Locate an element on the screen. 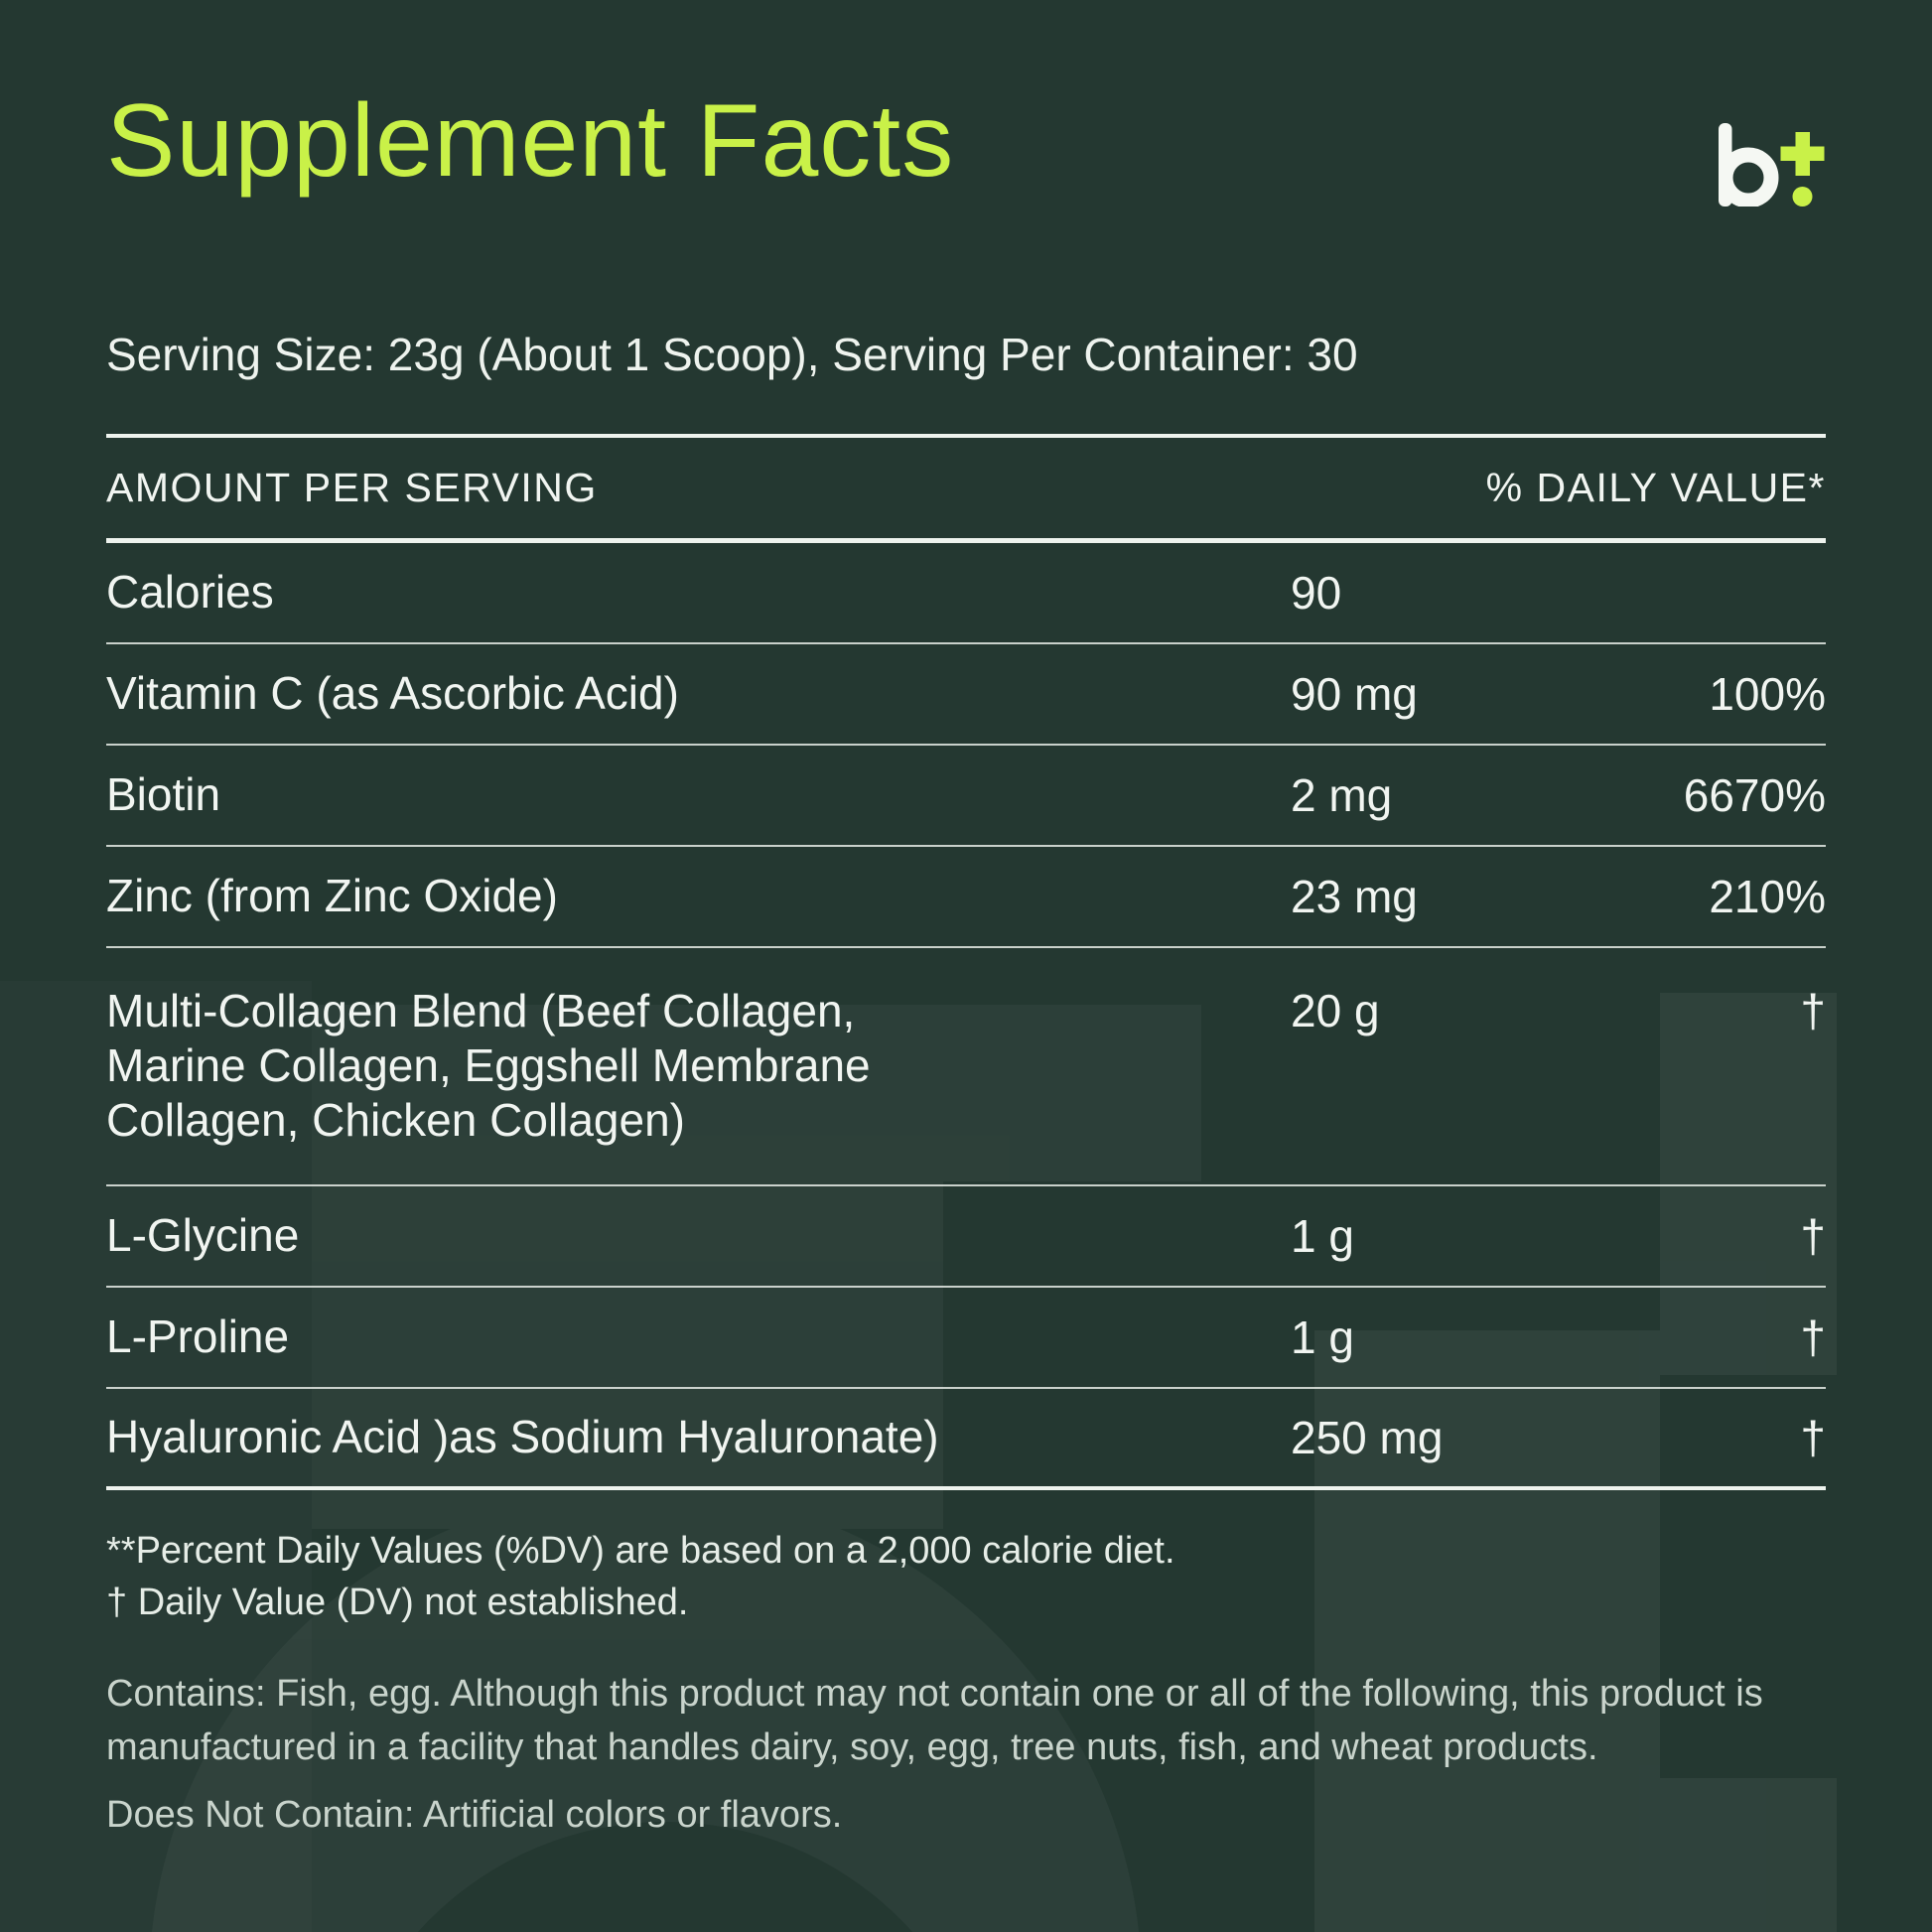 The image size is (1932, 1932). nutrient-amount: 90 is located at coordinates (1316, 593).